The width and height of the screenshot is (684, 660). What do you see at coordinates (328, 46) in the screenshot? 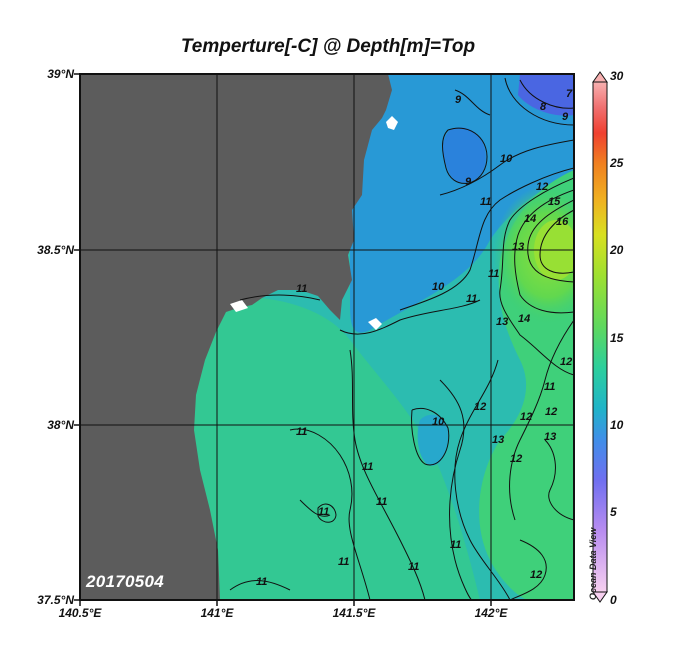
I see `map-title: Temperture[-C] @ Depth[m]=Top` at bounding box center [328, 46].